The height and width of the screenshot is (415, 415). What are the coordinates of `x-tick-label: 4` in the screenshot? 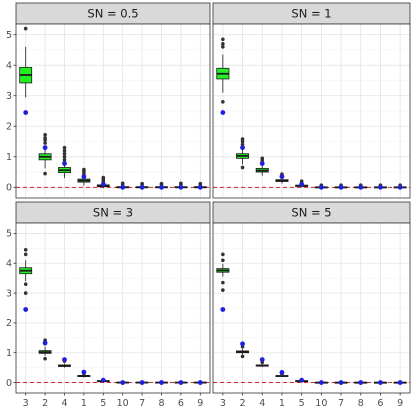 It's located at (64, 403).